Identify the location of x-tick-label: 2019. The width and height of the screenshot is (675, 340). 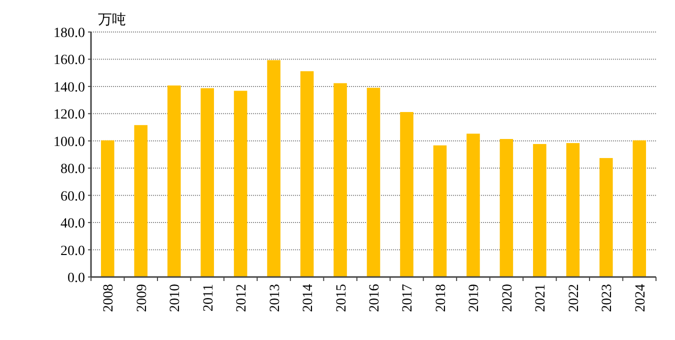
(474, 298).